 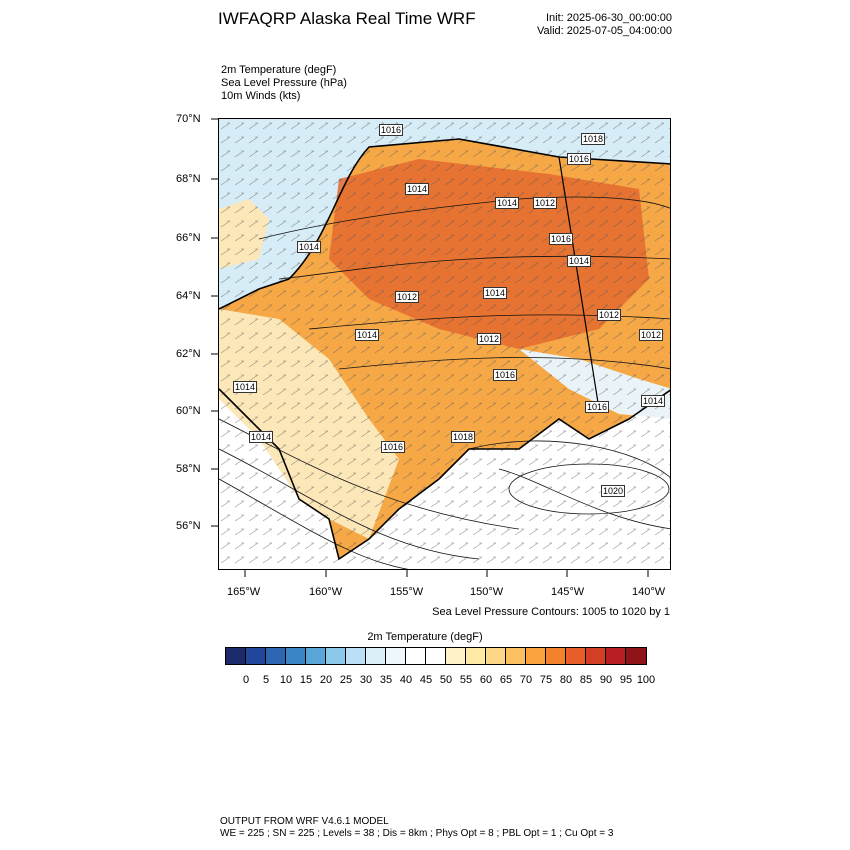 What do you see at coordinates (188, 296) in the screenshot?
I see `lat-label-64n: 64°N` at bounding box center [188, 296].